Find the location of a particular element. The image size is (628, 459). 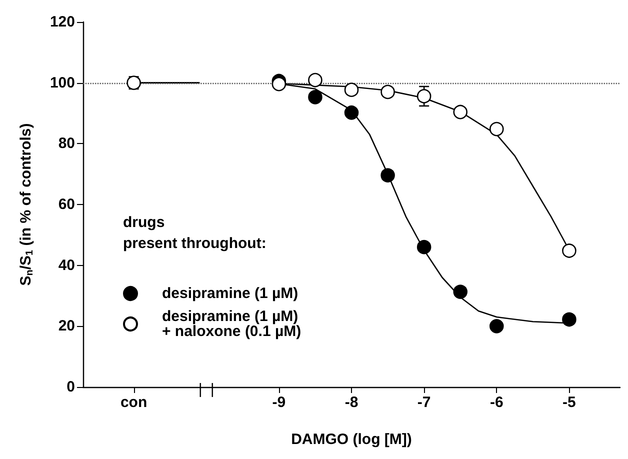

y-tick-label: 40 is located at coordinates (66, 265).